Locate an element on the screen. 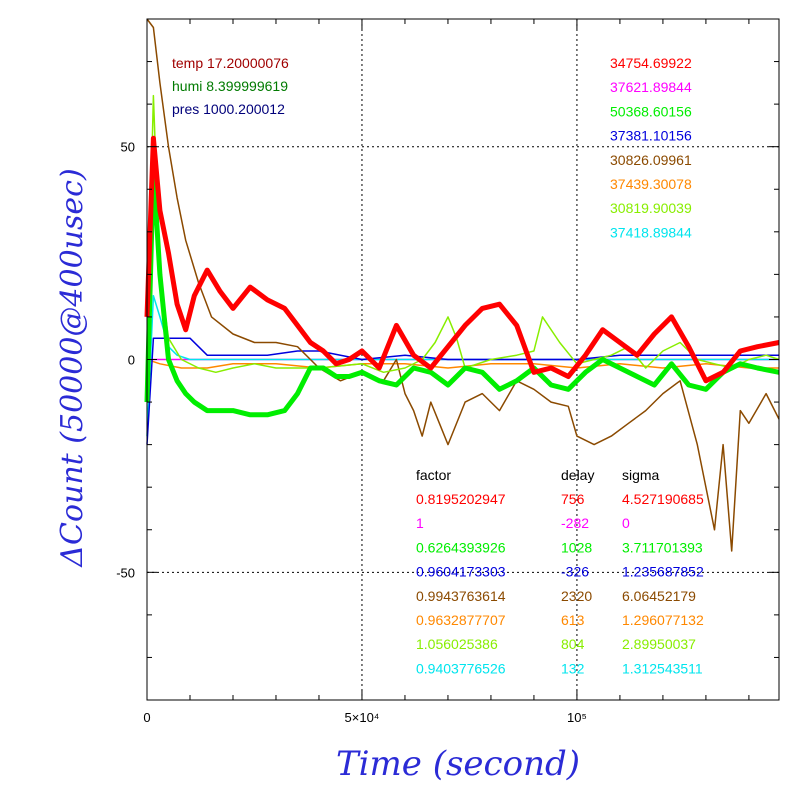 The image size is (797, 797). table-delay-2: 1028 is located at coordinates (576, 547).